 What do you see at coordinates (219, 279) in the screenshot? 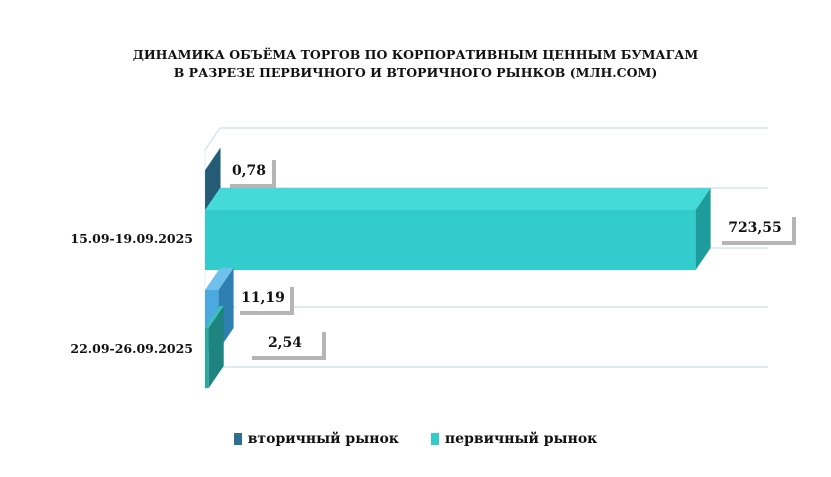
I see `bar-secondary-row2-top` at bounding box center [219, 279].